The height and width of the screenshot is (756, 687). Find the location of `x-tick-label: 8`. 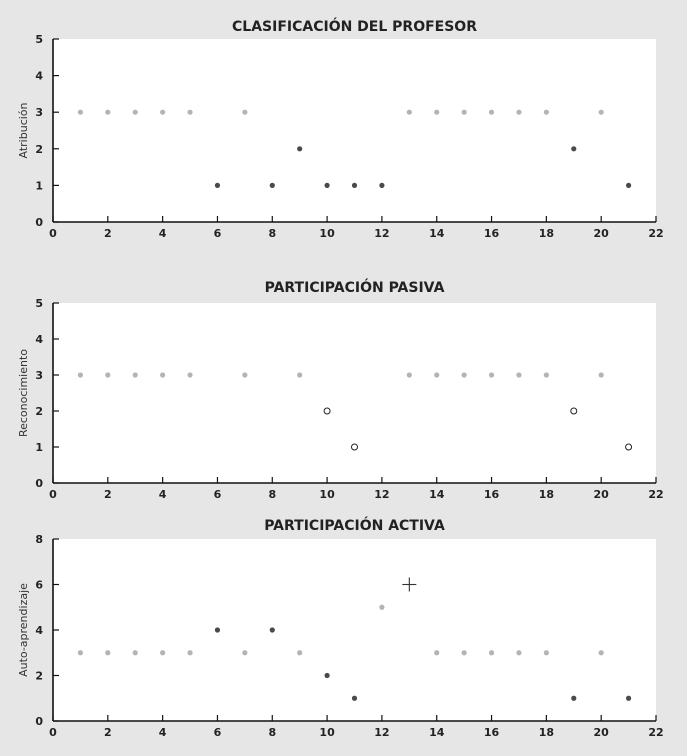

x-tick-label: 8 is located at coordinates (272, 494).